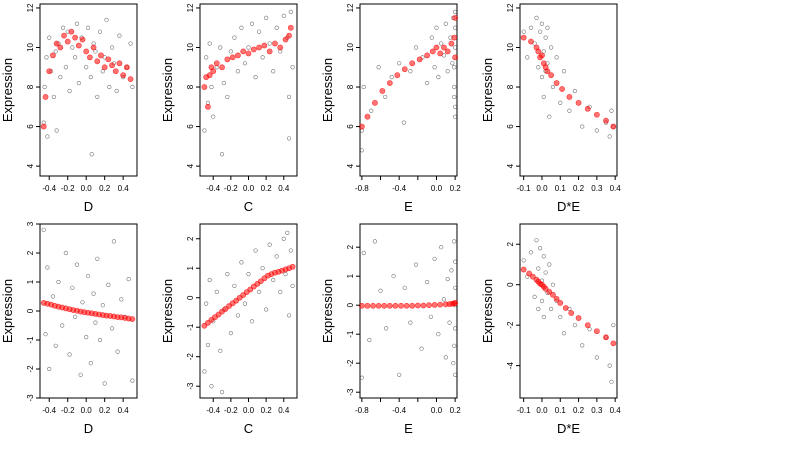 The height and width of the screenshot is (450, 800). What do you see at coordinates (267, 188) in the screenshot?
I see `x-tick-label: 0.2` at bounding box center [267, 188].